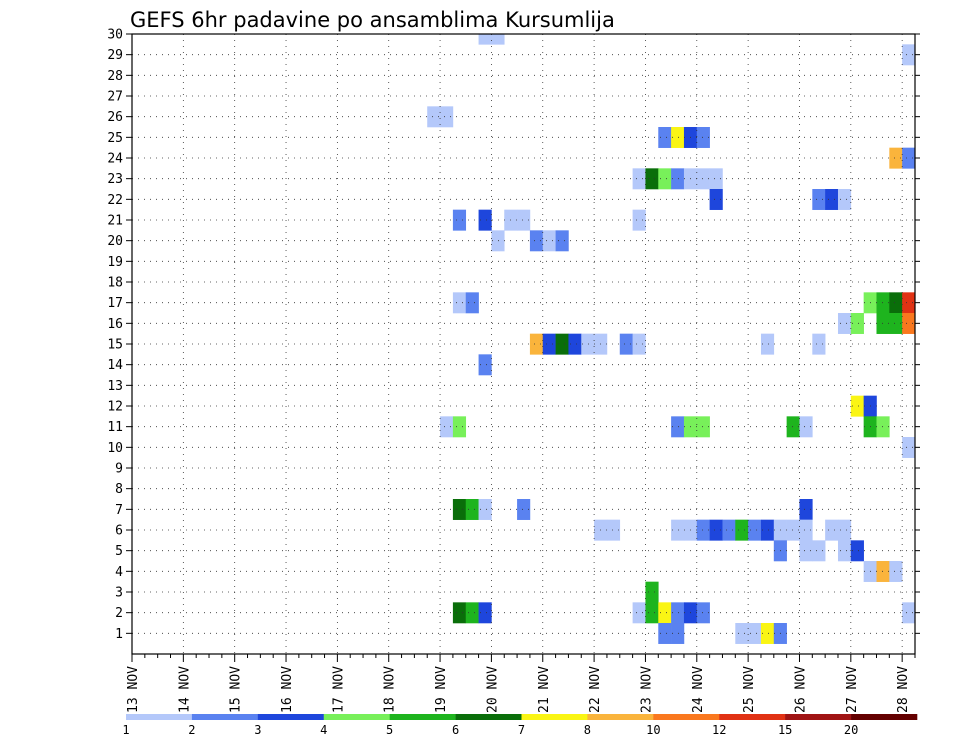  Describe the element at coordinates (852, 689) in the screenshot. I see `x-tick-label: 27 NOV` at that location.